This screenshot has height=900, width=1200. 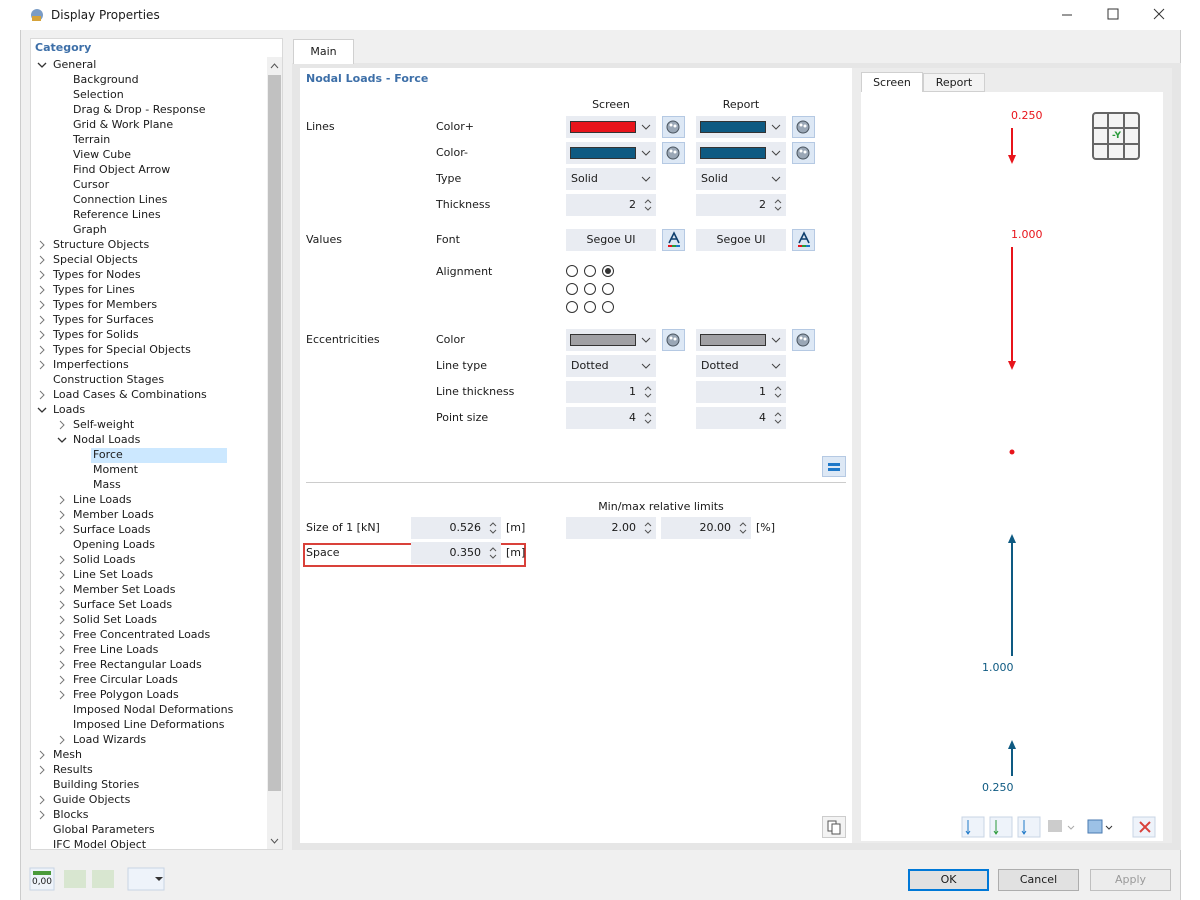 What do you see at coordinates (90, 229) in the screenshot?
I see `tree-item: Graph` at bounding box center [90, 229].